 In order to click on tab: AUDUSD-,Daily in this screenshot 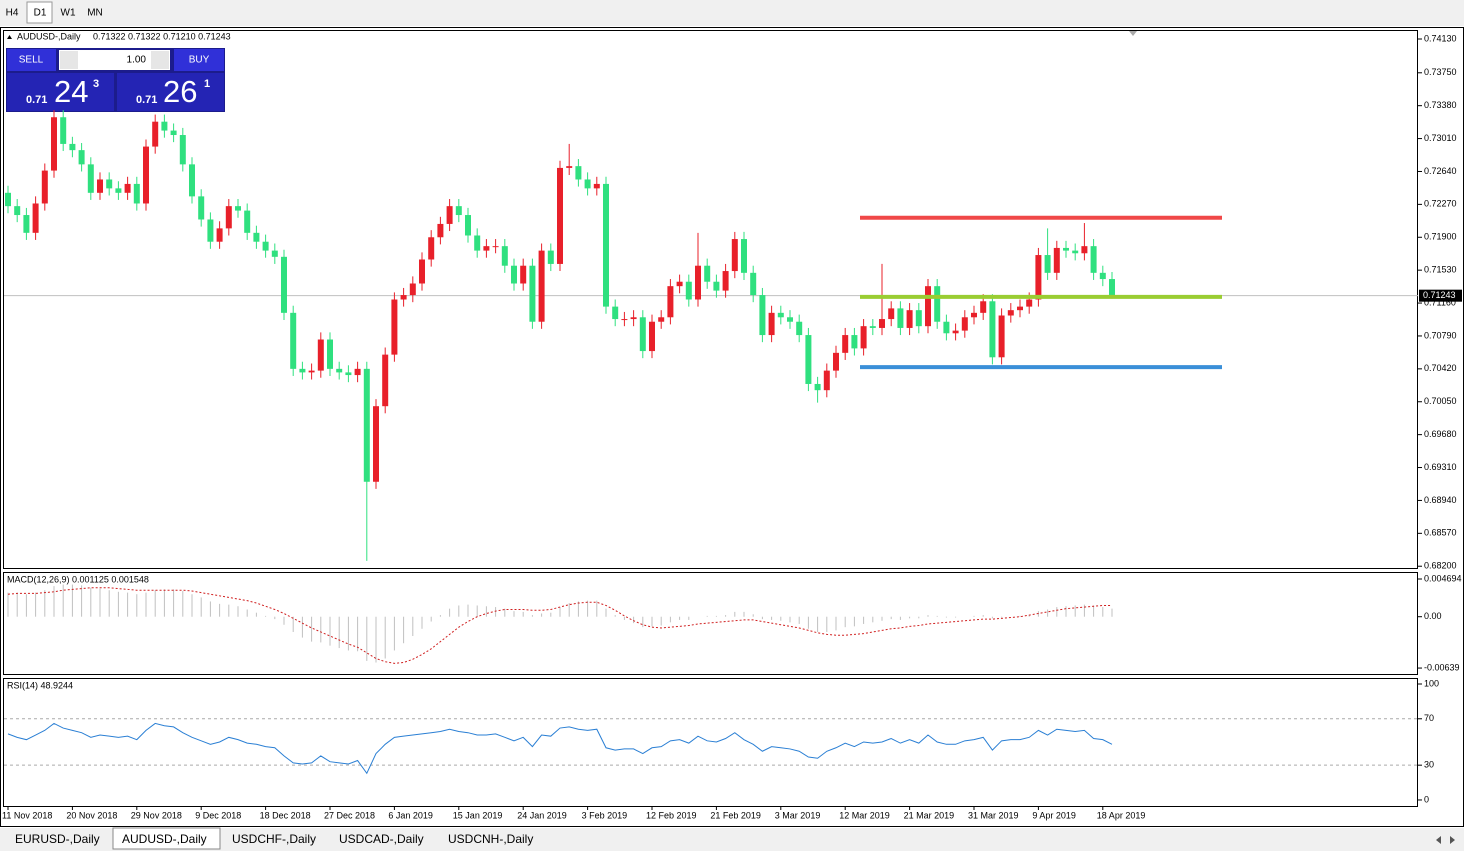, I will do `click(164, 839)`.